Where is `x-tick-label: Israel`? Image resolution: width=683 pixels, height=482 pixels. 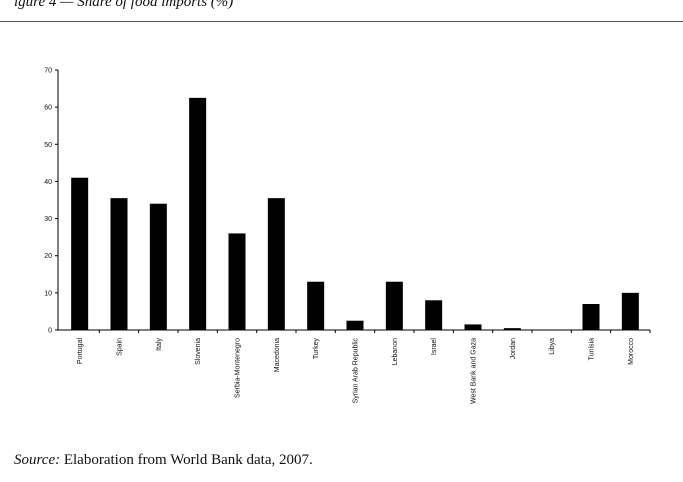
x-tick-label: Israel is located at coordinates (434, 347).